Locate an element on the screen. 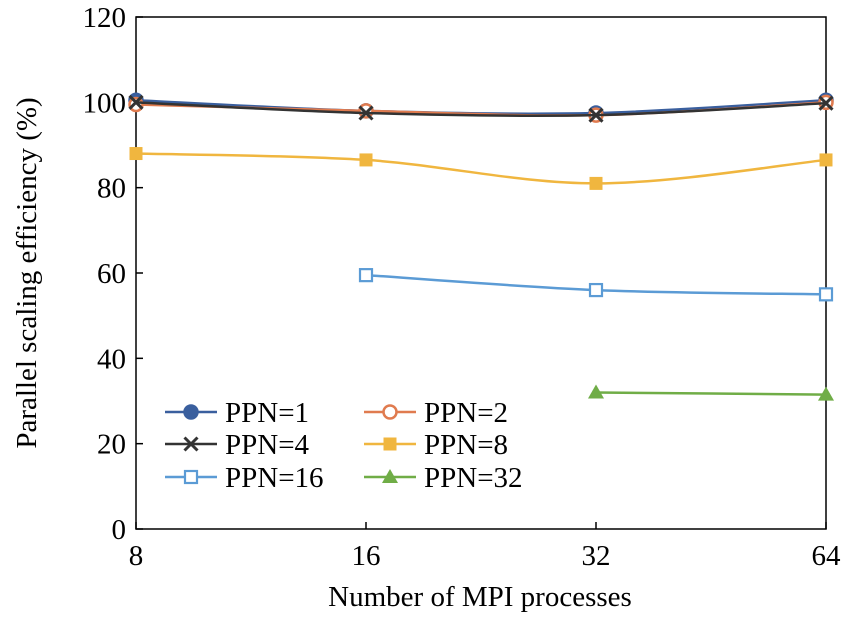 Image resolution: width=845 pixels, height=617 pixels. legend-item: PPN=16 is located at coordinates (244, 478).